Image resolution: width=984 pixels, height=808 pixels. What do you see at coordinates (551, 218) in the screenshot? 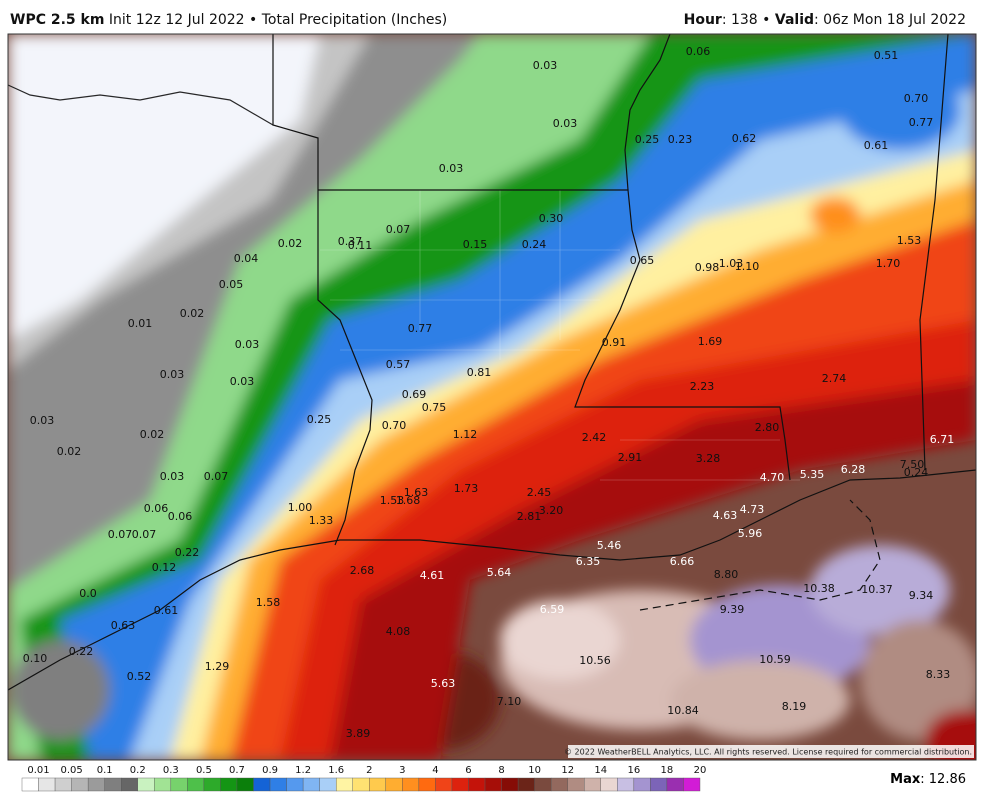
I see `precip-label: 0.30` at bounding box center [551, 218].